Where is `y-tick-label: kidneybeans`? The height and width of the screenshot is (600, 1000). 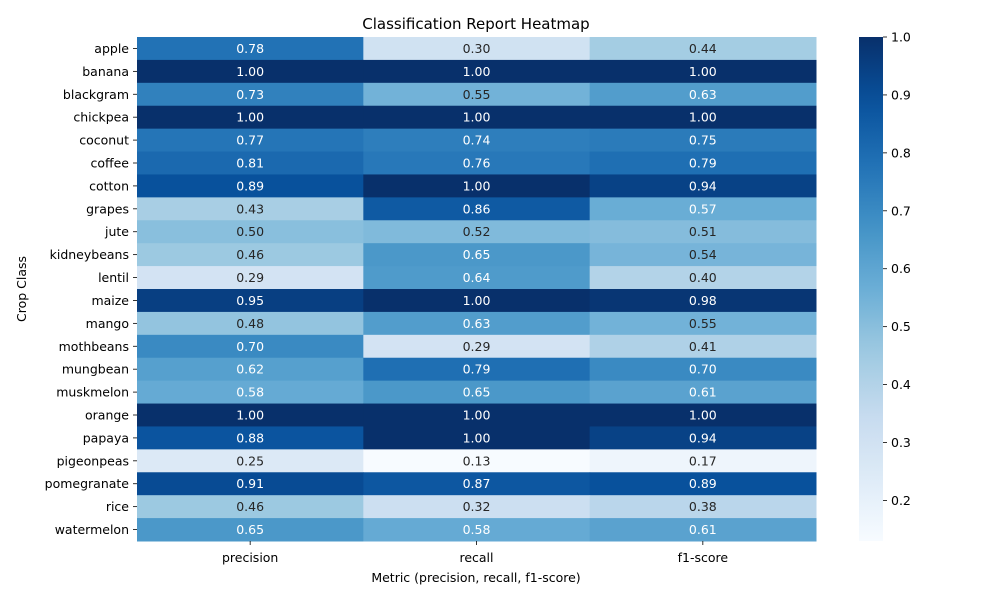
y-tick-label: kidneybeans is located at coordinates (89, 254).